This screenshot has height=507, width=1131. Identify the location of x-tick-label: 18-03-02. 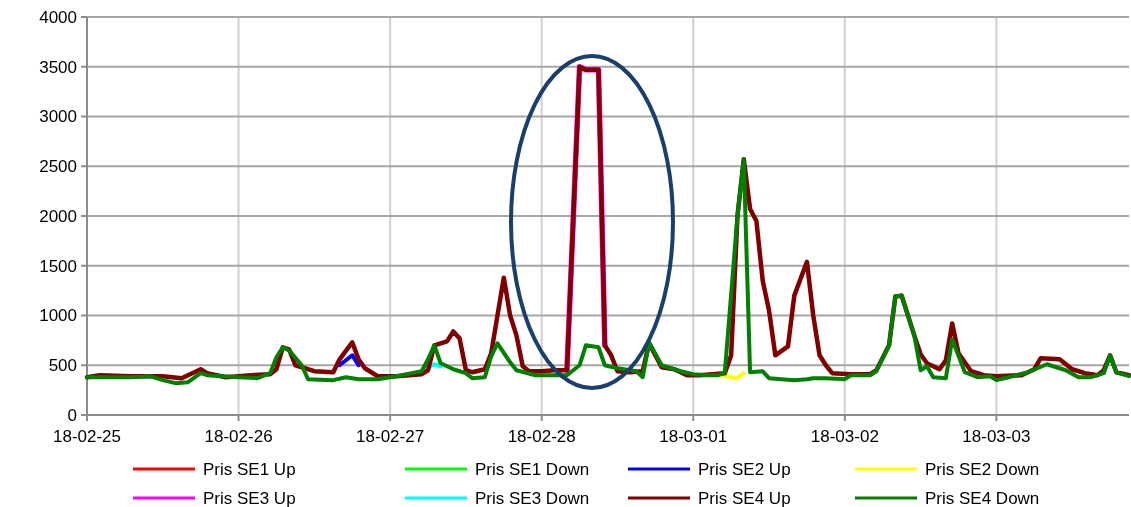
(844, 436).